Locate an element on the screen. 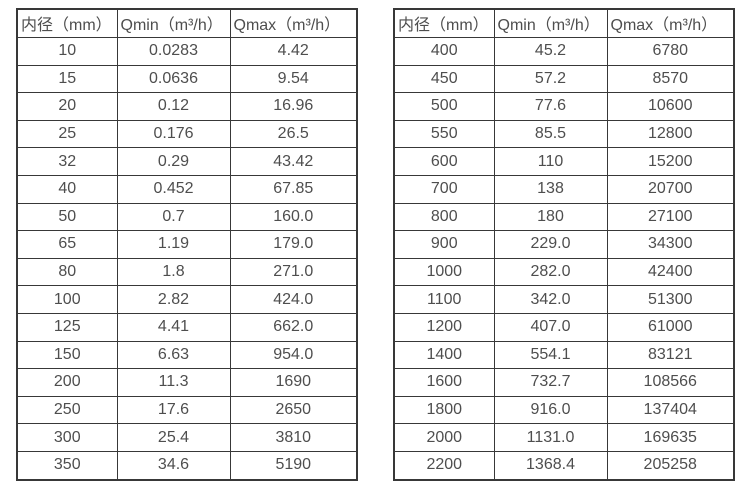  table-cell: 110 is located at coordinates (550, 161).